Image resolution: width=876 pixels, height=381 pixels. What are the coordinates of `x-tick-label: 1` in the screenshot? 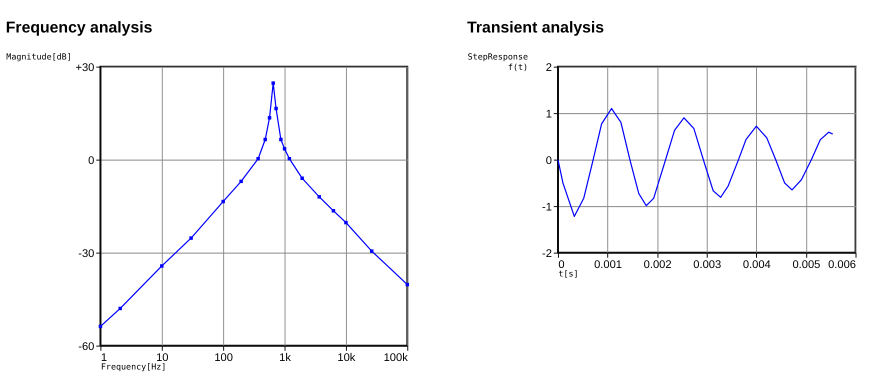 It's located at (104, 358).